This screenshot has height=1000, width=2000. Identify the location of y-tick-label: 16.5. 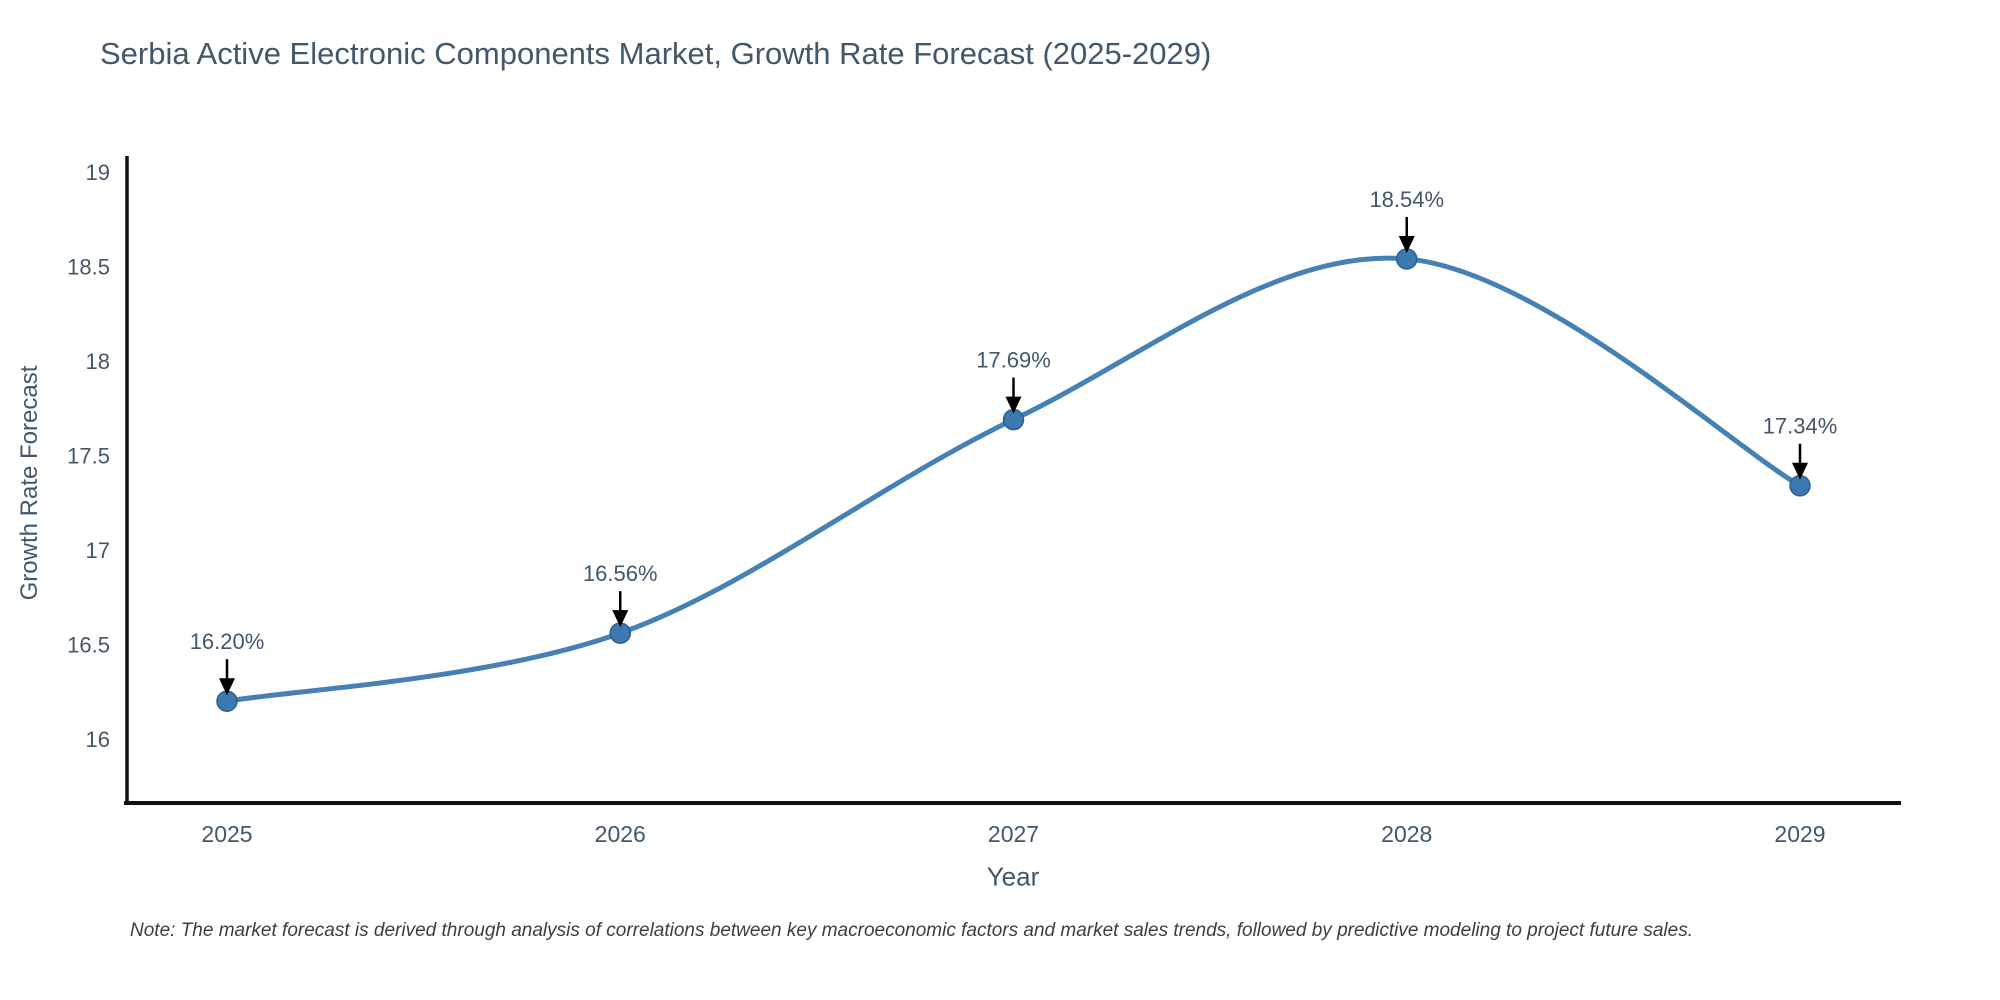
(88, 645).